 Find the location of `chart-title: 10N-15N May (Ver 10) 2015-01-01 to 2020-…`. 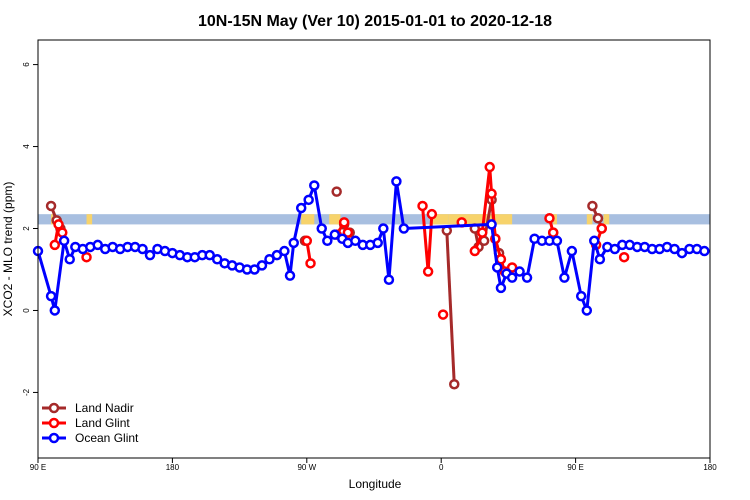

chart-title: 10N-15N May (Ver 10) 2015-01-01 to 2020-… is located at coordinates (375, 21).